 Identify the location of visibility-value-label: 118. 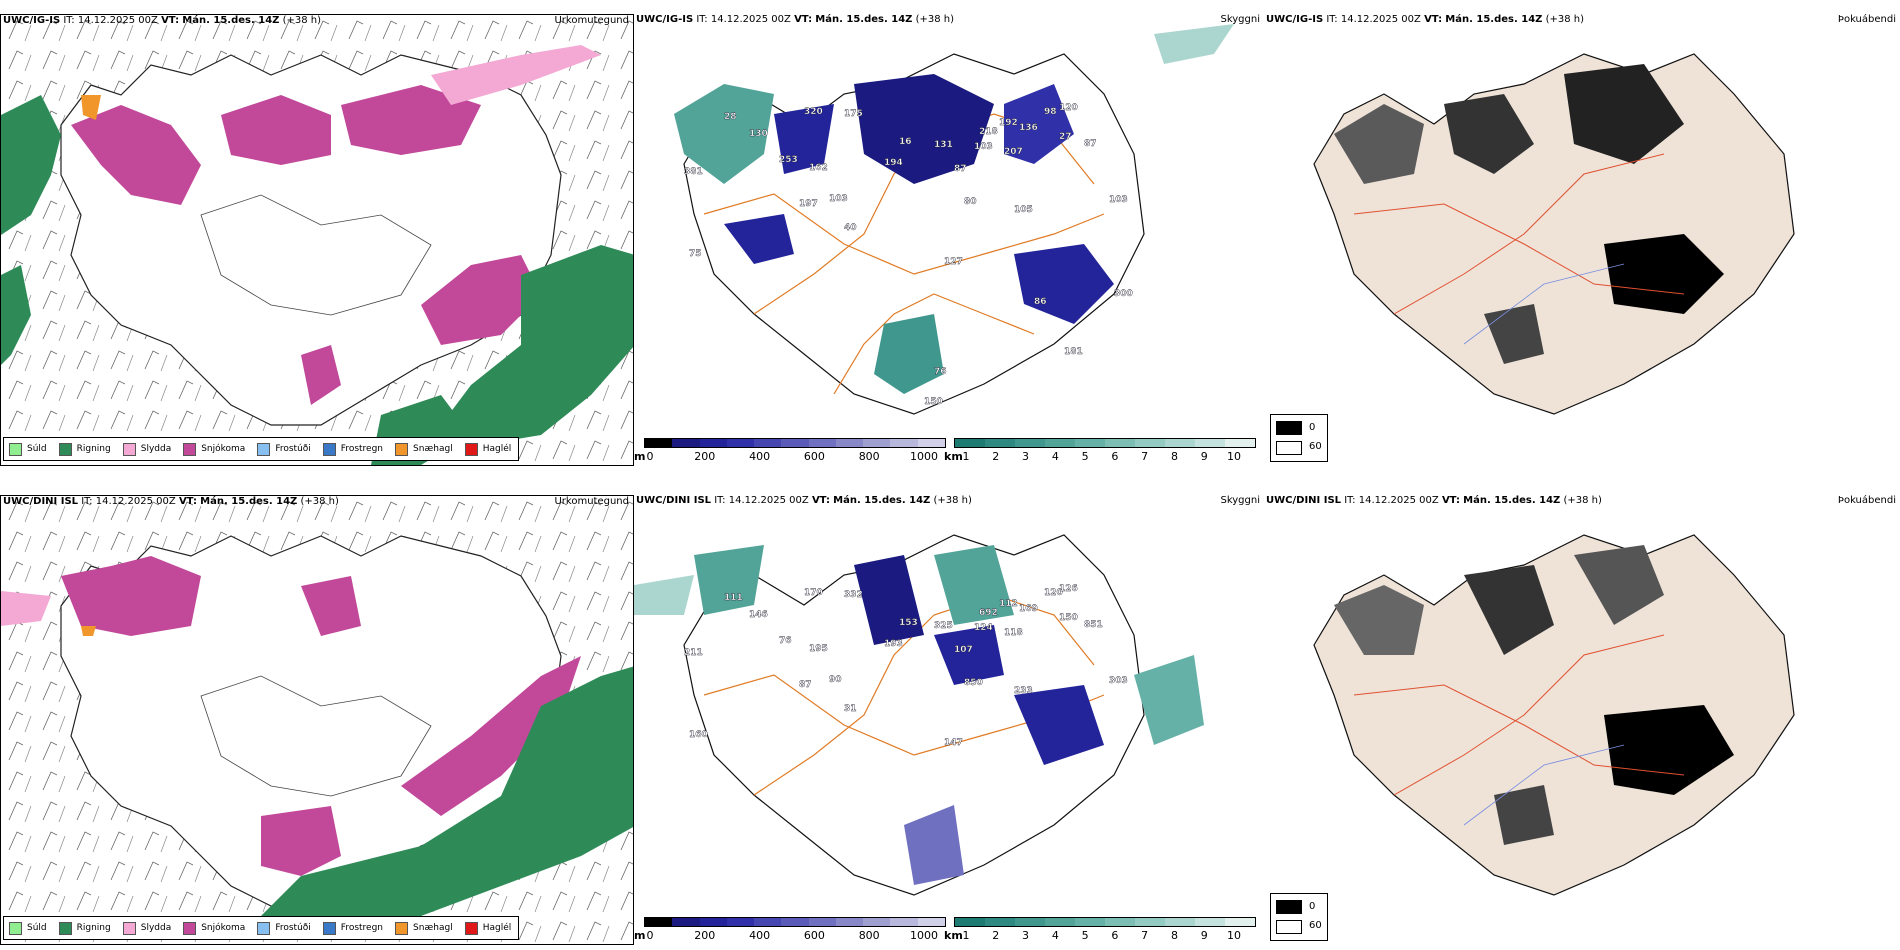
(1013, 633).